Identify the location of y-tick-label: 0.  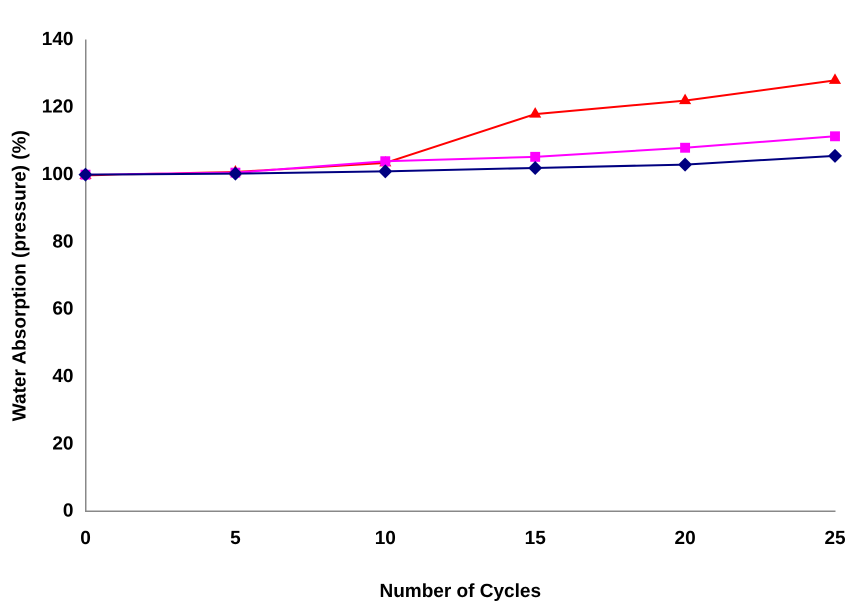
(68, 511).